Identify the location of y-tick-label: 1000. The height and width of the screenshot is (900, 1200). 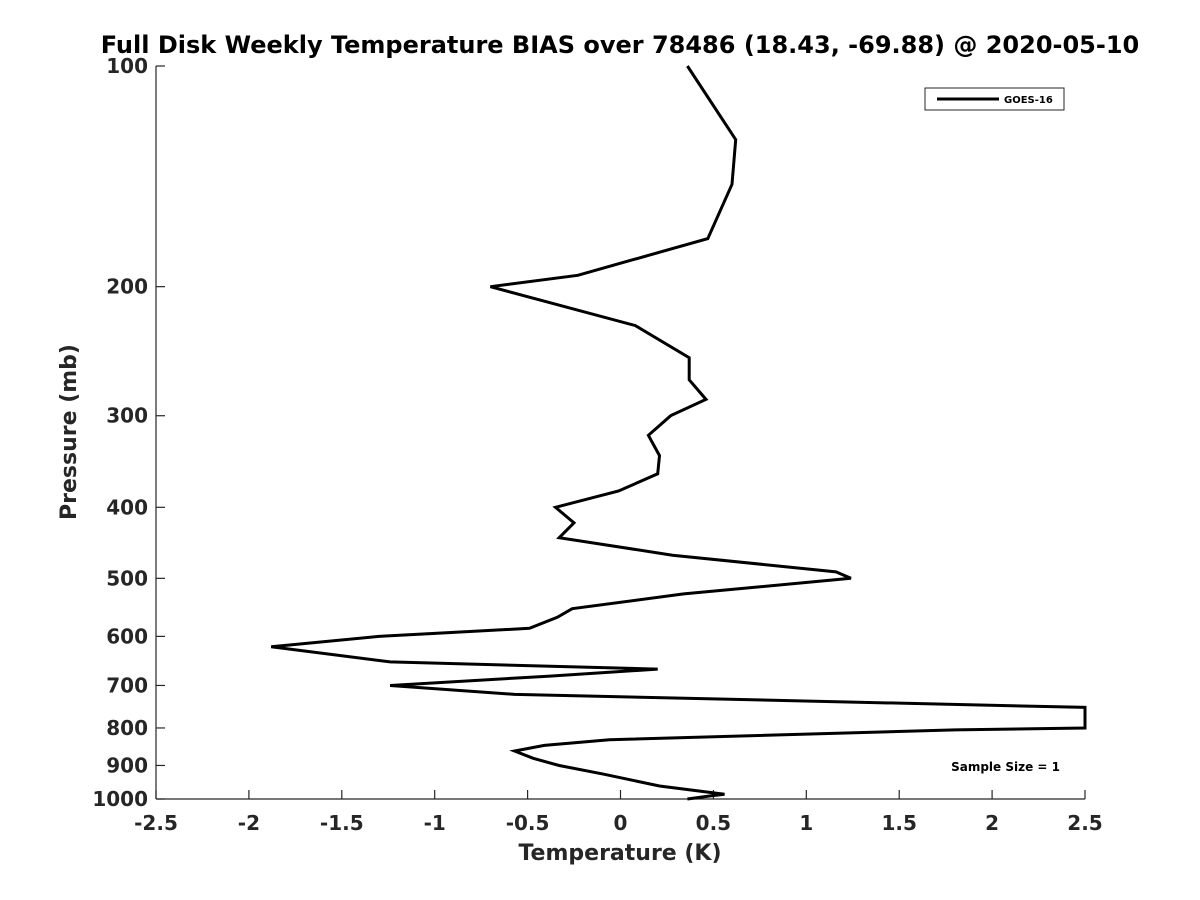
(120, 799).